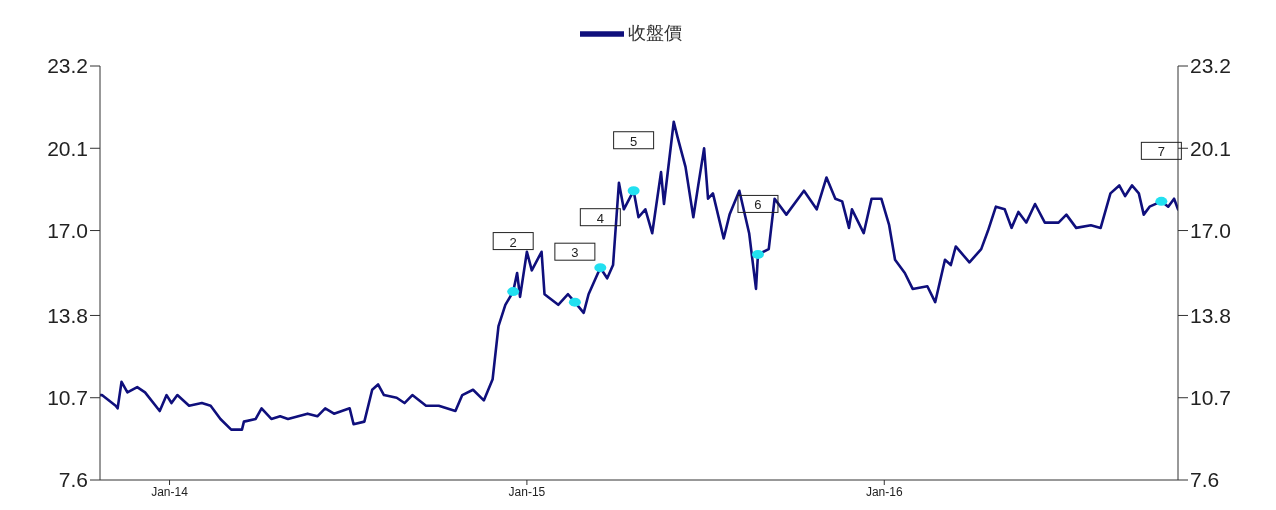 The height and width of the screenshot is (510, 1276). What do you see at coordinates (513, 242) in the screenshot?
I see `annotation: 2` at bounding box center [513, 242].